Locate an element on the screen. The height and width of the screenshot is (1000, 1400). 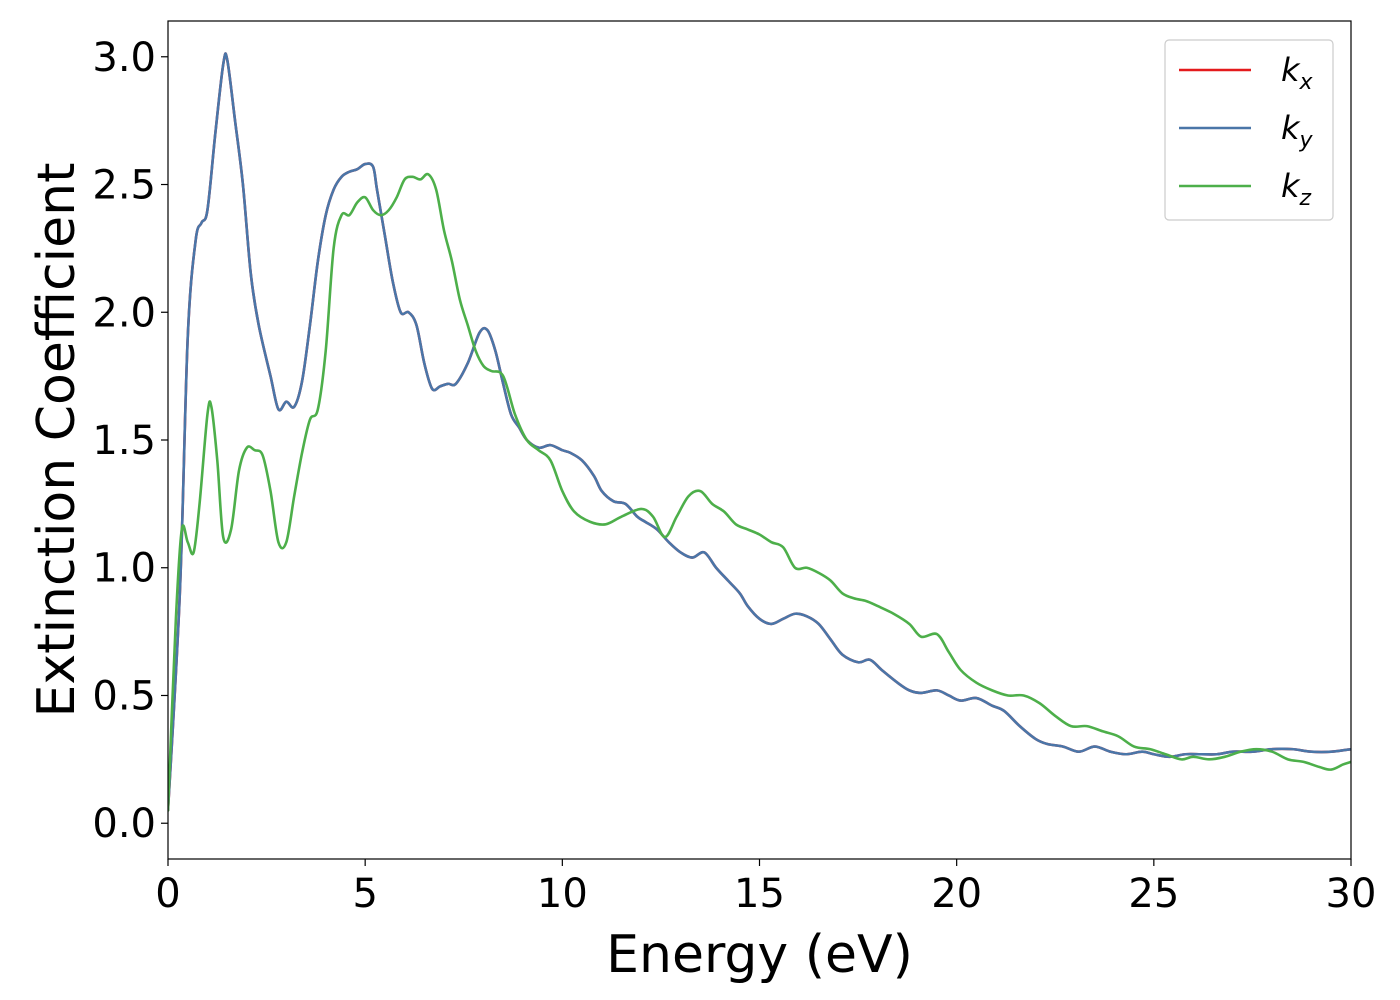
y-axis-label: Extinction Coefficient is located at coordinates (57, 440).